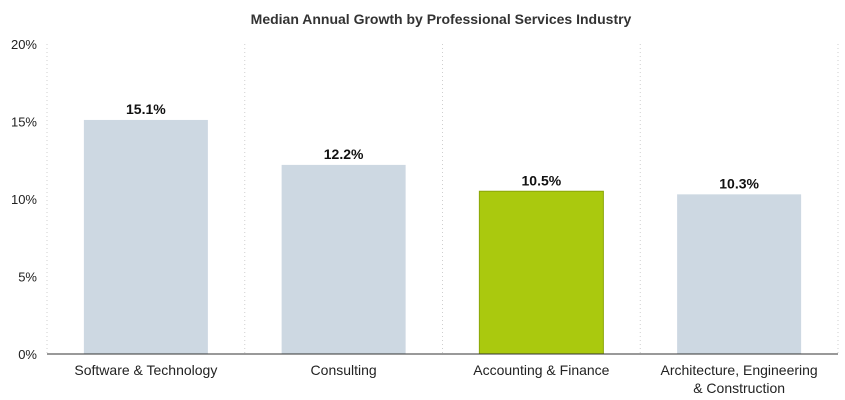 This screenshot has height=400, width=845. Describe the element at coordinates (24, 122) in the screenshot. I see `y-tick-label: 15%` at that location.